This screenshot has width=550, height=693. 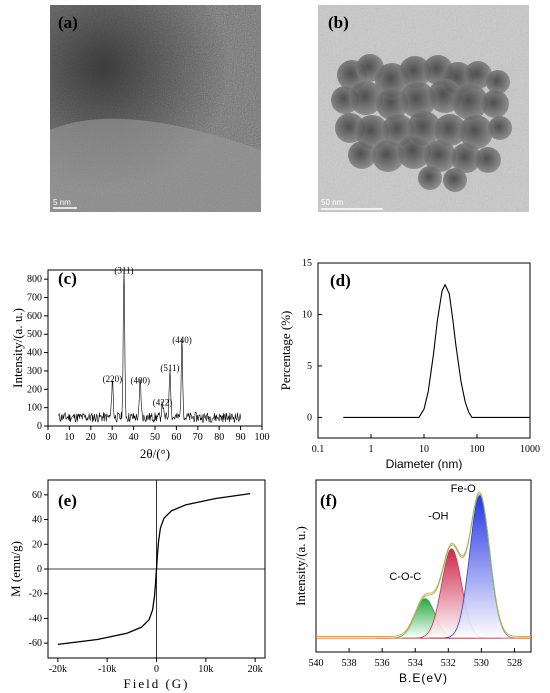 What do you see at coordinates (48, 437) in the screenshot?
I see `x-tick-label: 0` at bounding box center [48, 437].